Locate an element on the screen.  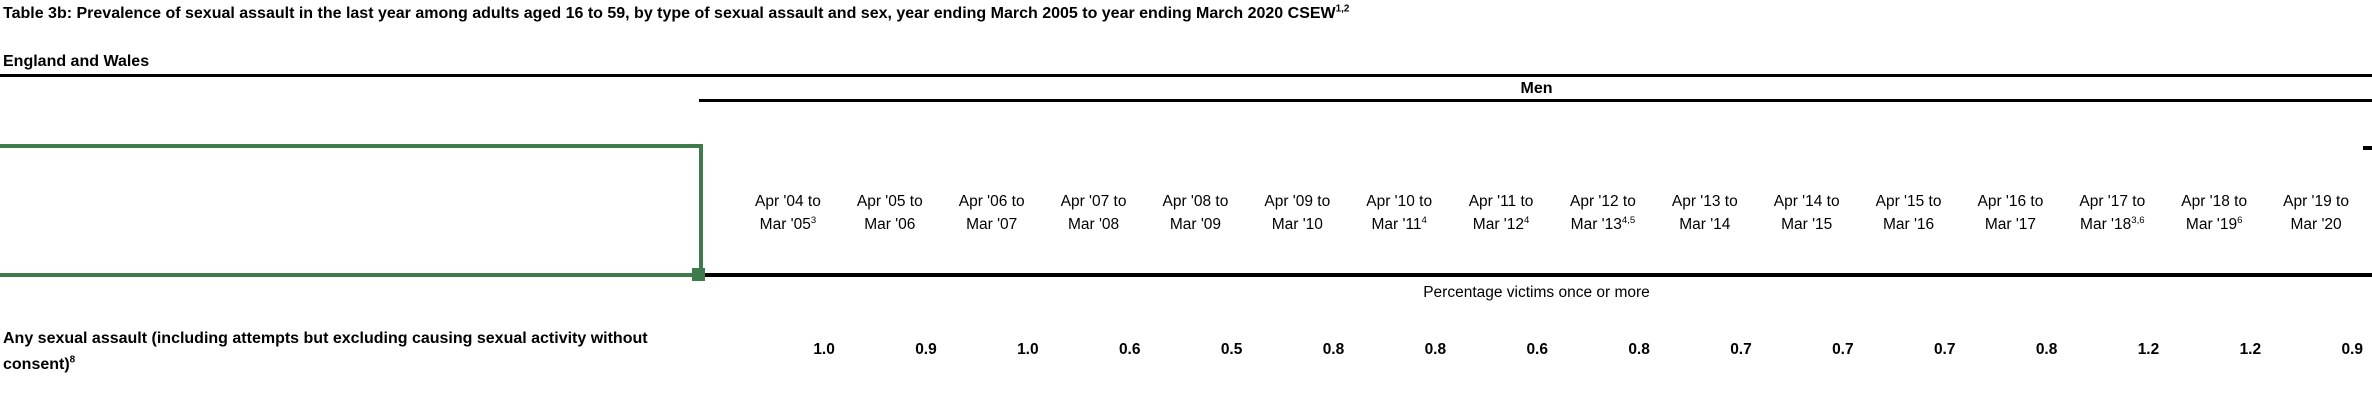
column-header: Apr '13 to Mar '14 is located at coordinates (1704, 213).